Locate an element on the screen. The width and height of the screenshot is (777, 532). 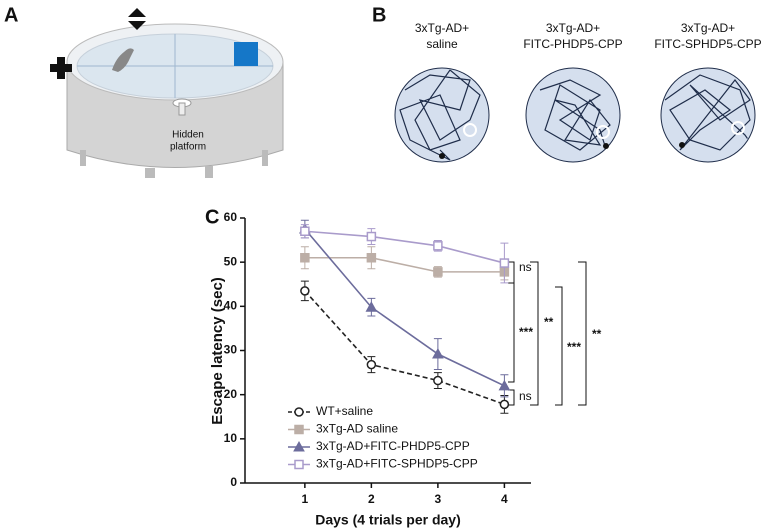
y-tick-label: 60 is located at coordinates (231, 217).